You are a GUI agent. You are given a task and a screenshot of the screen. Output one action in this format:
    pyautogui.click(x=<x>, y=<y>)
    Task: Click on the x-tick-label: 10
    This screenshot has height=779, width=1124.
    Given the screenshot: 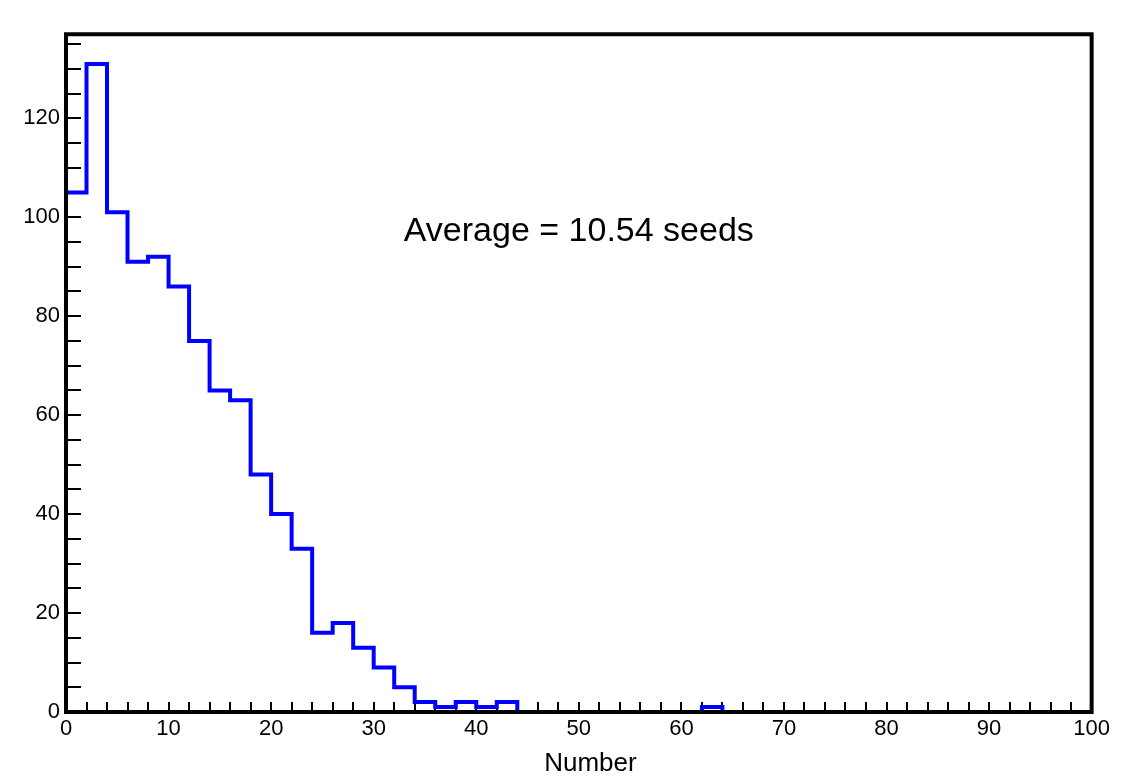 What is the action you would take?
    pyautogui.click(x=168, y=728)
    